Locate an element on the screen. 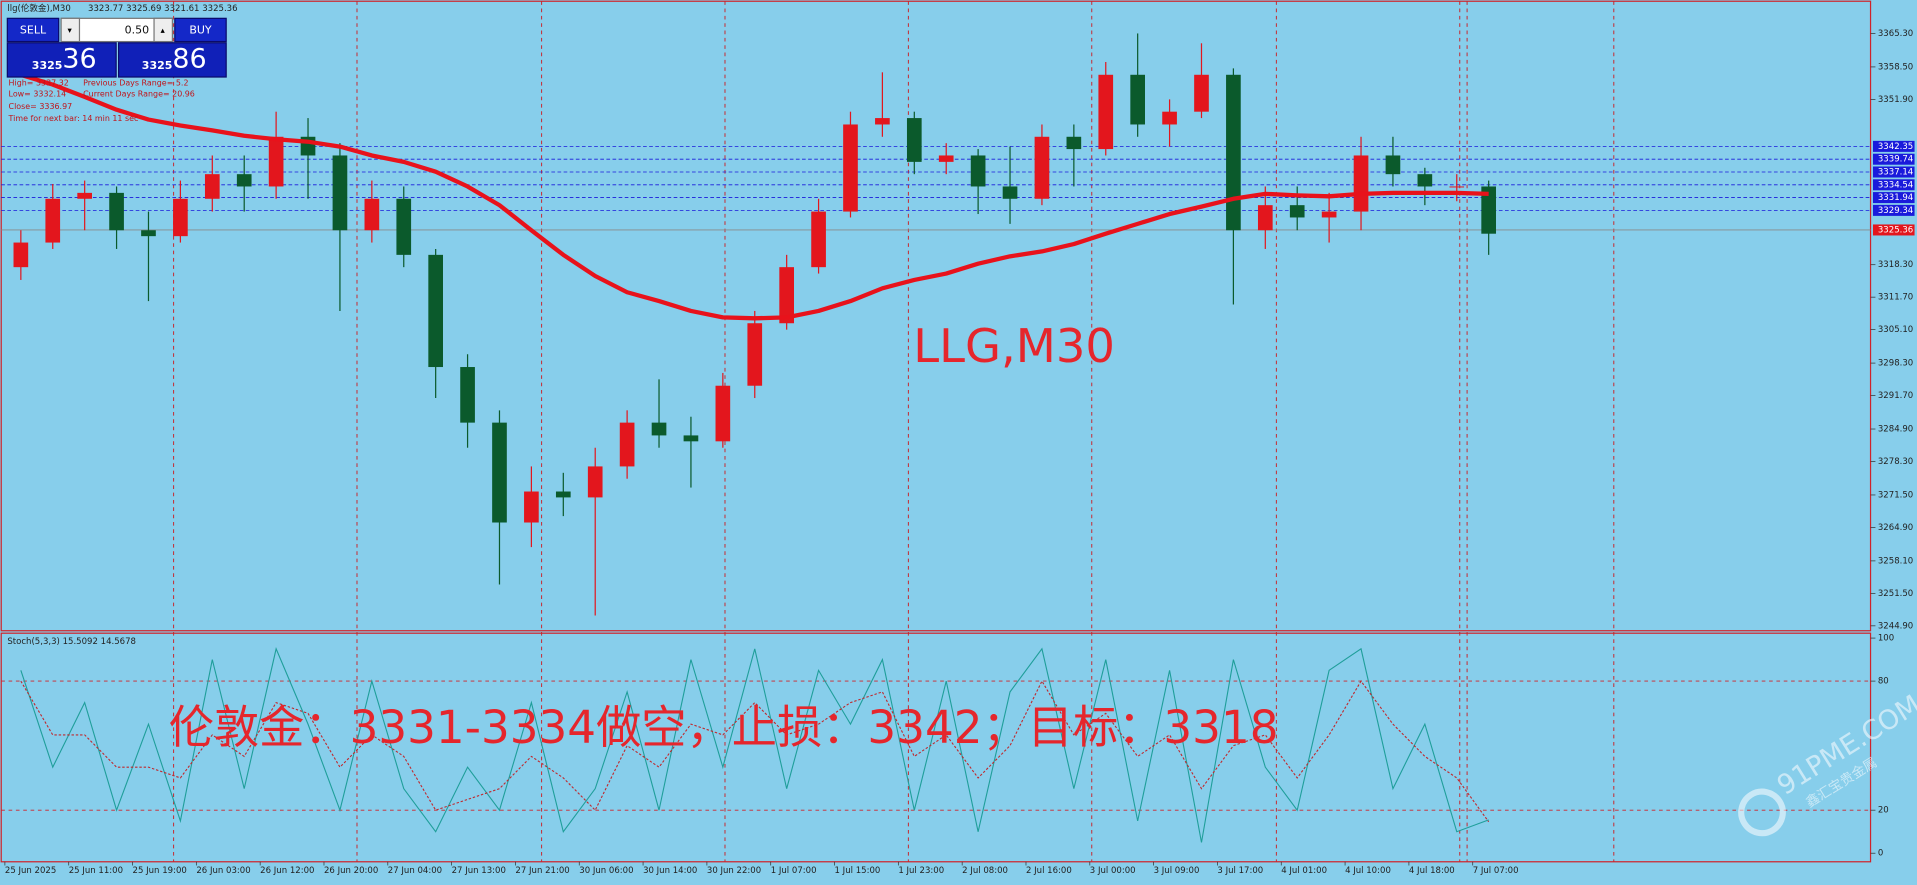 The image size is (1917, 885). x-tick-label: 3 Jul 00:00 is located at coordinates (1113, 871).